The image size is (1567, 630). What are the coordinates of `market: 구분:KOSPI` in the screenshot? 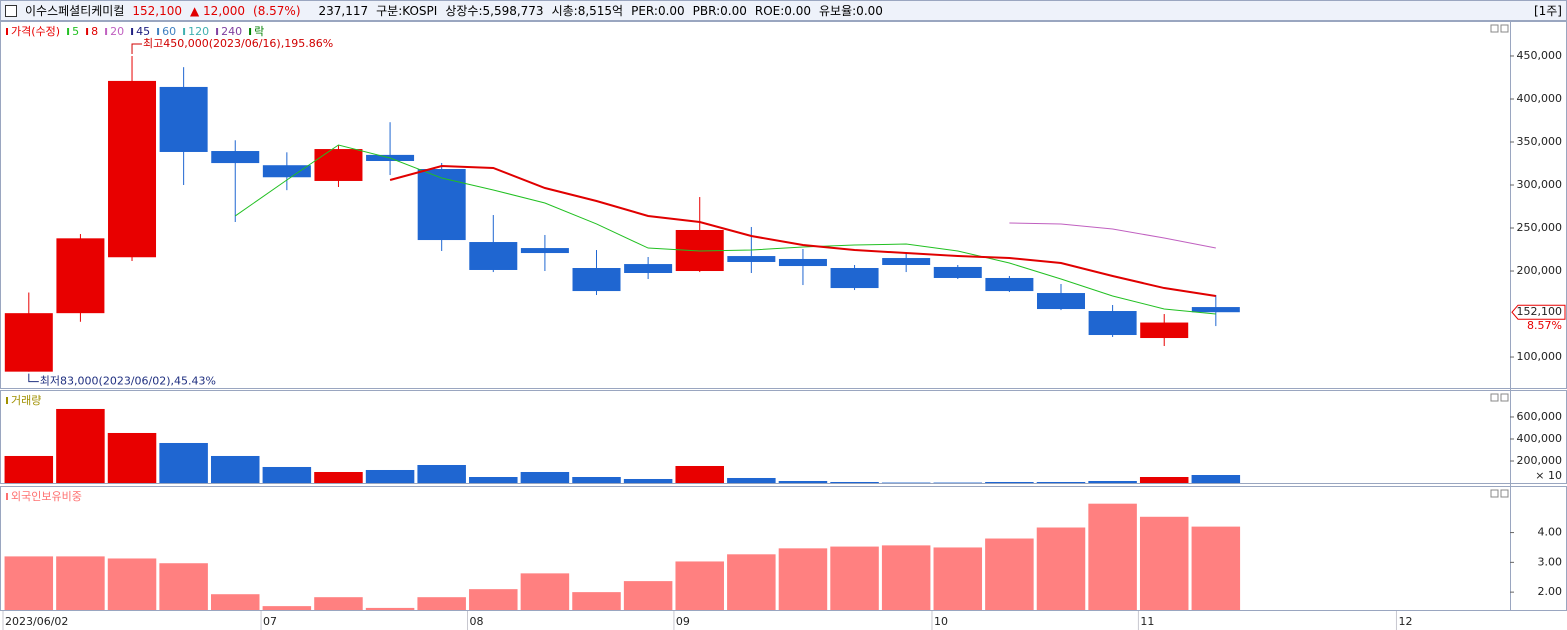 It's located at (407, 11).